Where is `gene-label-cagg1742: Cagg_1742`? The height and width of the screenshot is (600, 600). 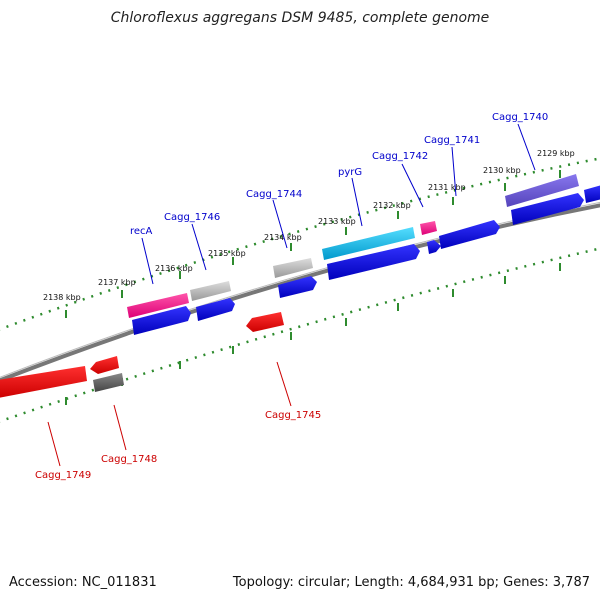
gene-label-cagg1742: Cagg_1742 is located at coordinates (400, 156).